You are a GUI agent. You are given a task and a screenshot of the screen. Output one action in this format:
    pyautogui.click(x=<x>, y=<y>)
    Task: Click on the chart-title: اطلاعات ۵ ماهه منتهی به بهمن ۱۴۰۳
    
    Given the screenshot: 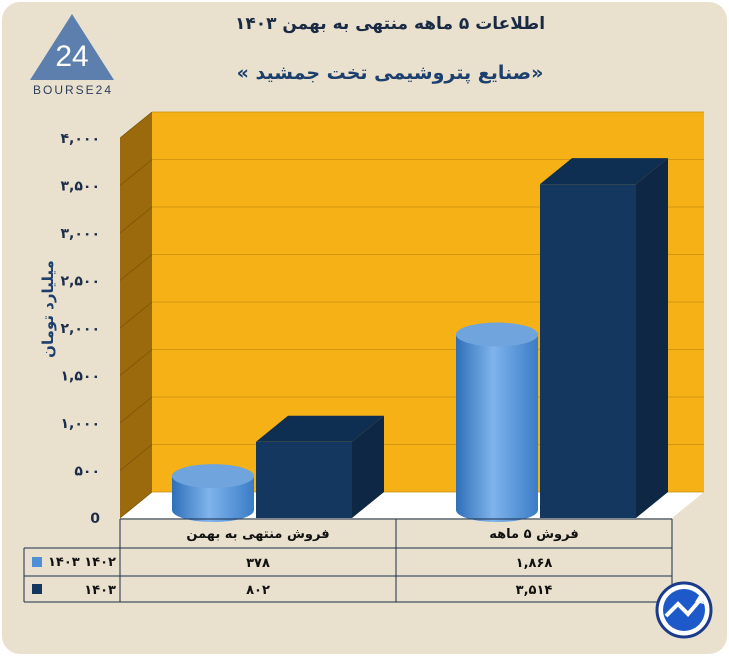 What is the action you would take?
    pyautogui.click(x=390, y=24)
    